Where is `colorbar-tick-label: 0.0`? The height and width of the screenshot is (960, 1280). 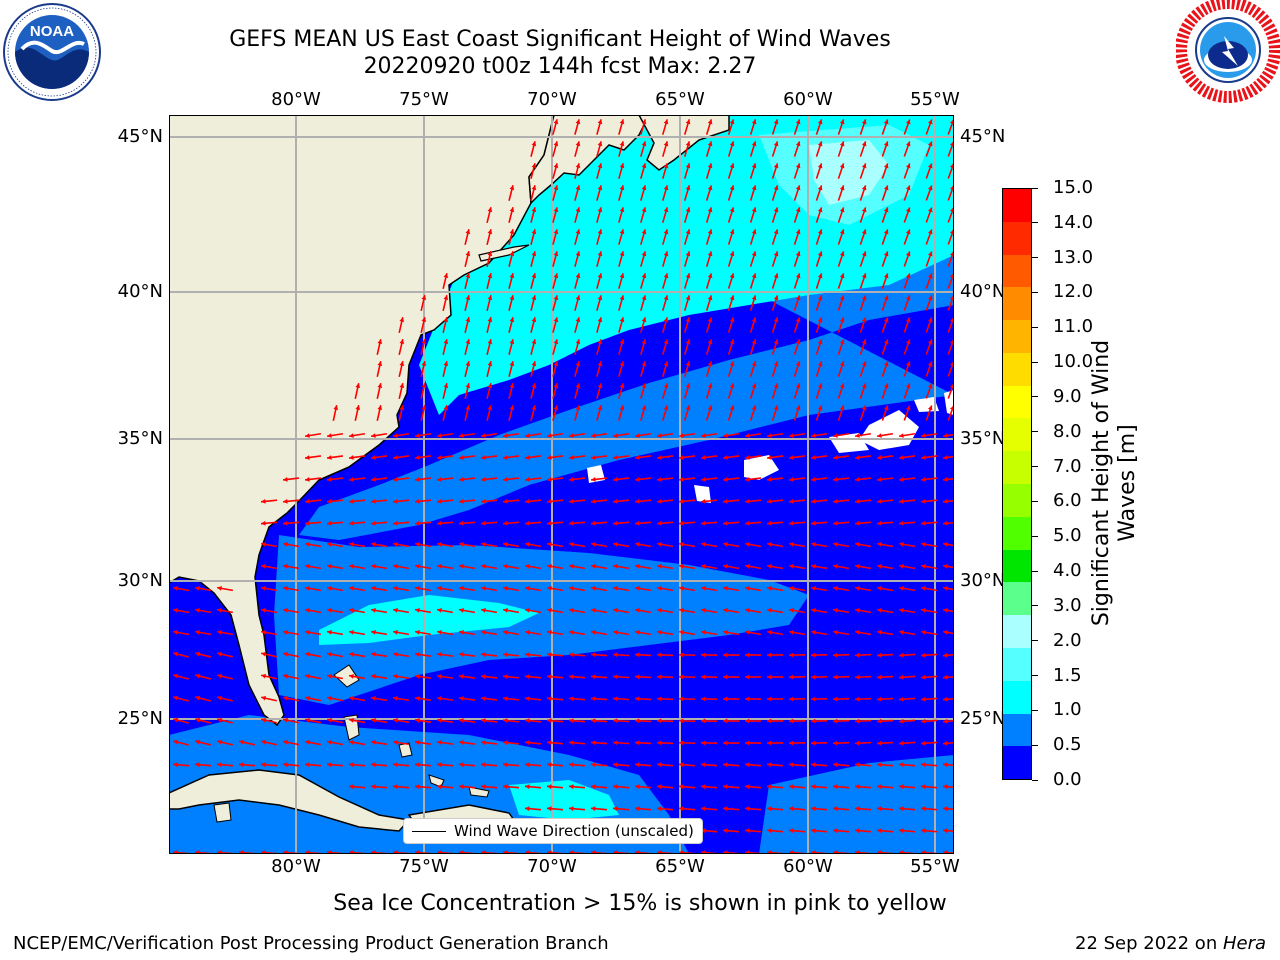 colorbar-tick-label: 0.0 is located at coordinates (1067, 779).